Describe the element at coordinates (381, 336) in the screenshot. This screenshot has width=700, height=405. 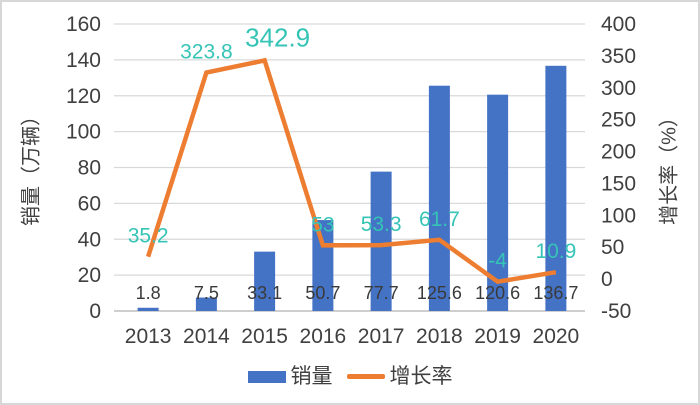
I see `x-axis-tick-label: 2017` at that location.